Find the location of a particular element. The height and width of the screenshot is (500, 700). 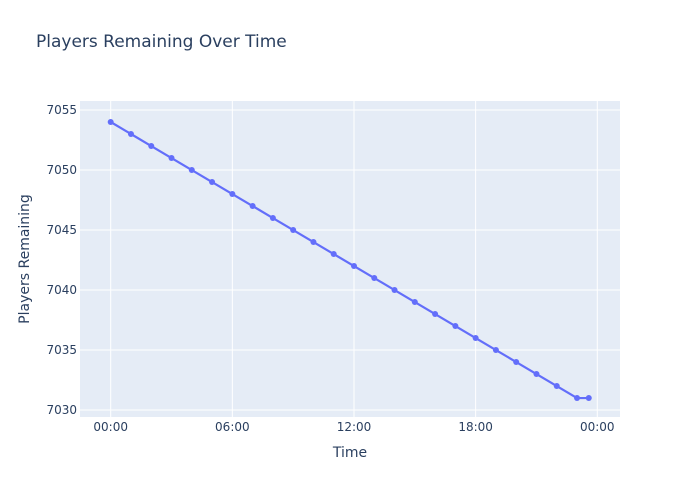

y-tick-label: 7050 is located at coordinates (61, 170).